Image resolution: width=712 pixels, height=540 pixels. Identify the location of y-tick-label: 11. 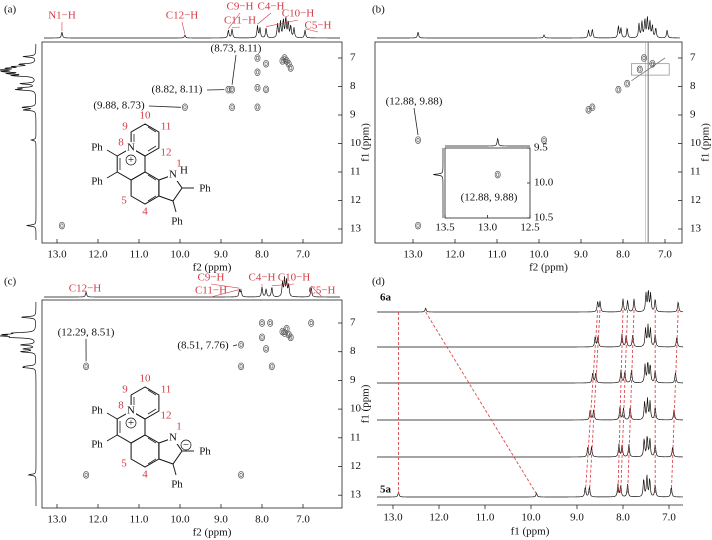
(695, 172).